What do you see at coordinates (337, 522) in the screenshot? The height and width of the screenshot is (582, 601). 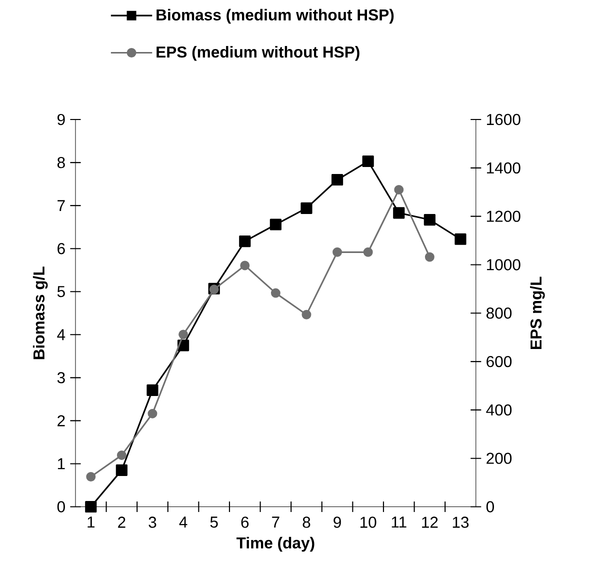 I see `x-tick-label: 9` at bounding box center [337, 522].